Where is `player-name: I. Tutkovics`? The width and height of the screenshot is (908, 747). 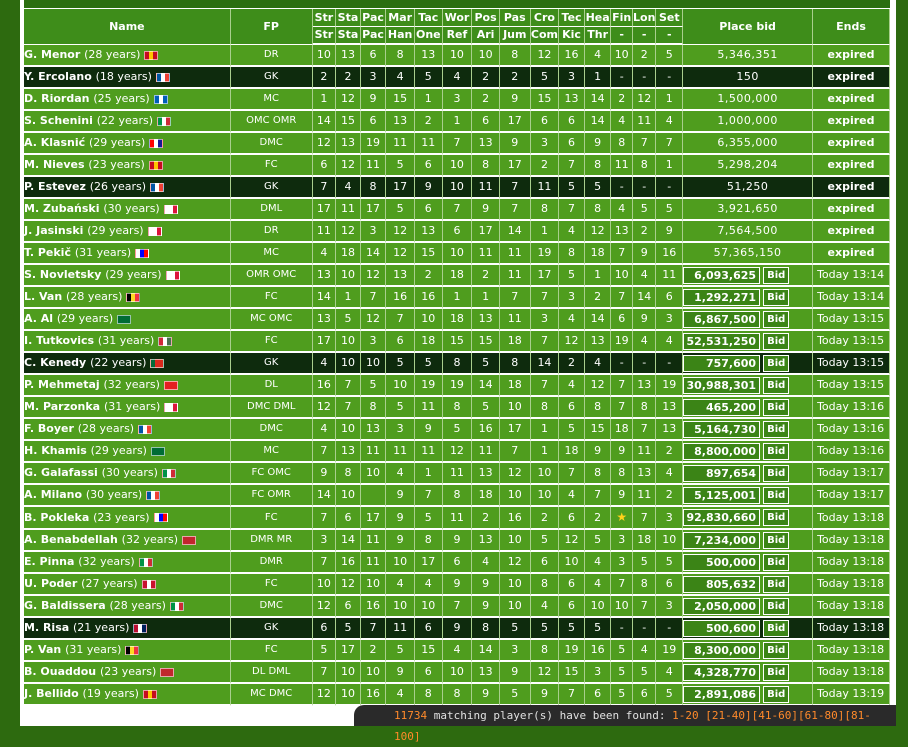 player-name: I. Tutkovics is located at coordinates (59, 340).